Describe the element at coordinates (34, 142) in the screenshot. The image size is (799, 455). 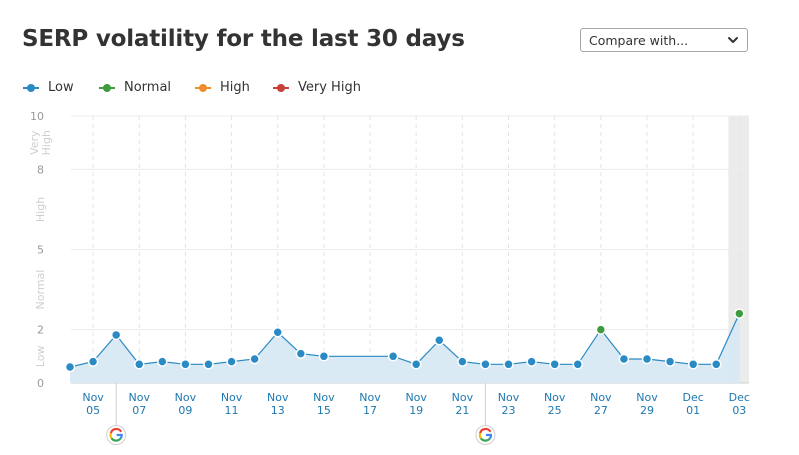
I see `band-label-text: Very` at that location.